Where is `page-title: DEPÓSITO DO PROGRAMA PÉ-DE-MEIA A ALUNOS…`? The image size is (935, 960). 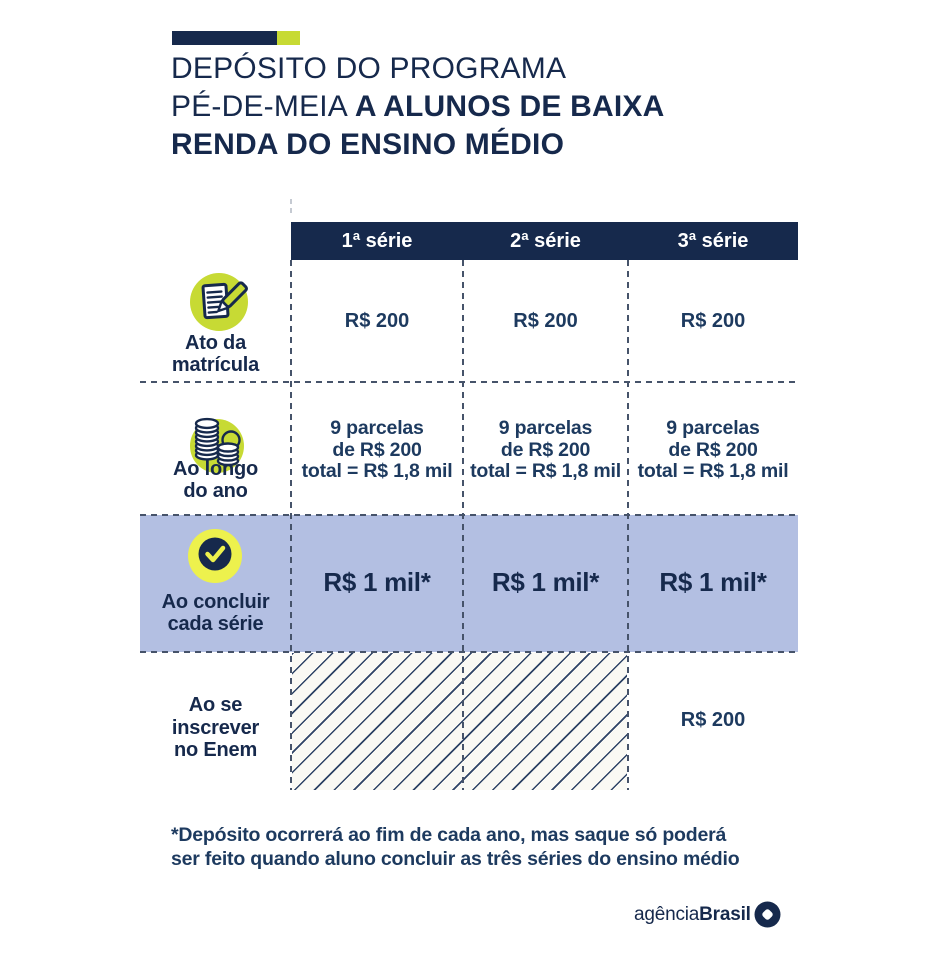
page-title: DEPÓSITO DO PROGRAMA PÉ-DE-MEIA A ALUNOS… is located at coordinates (491, 107).